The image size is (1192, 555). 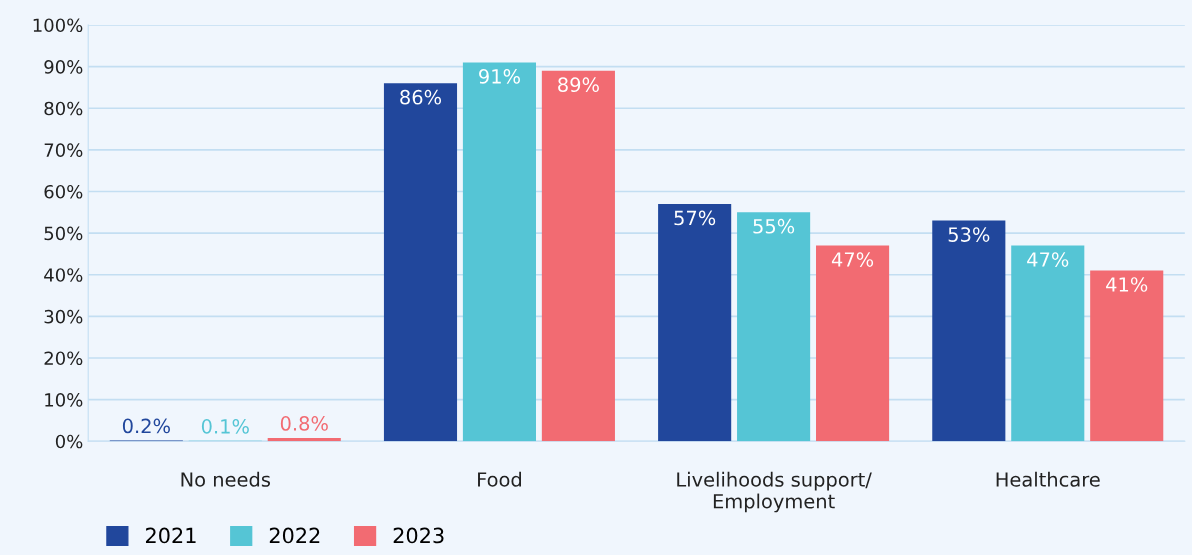 I want to click on y-tick-label: 70%, so click(x=63, y=150).